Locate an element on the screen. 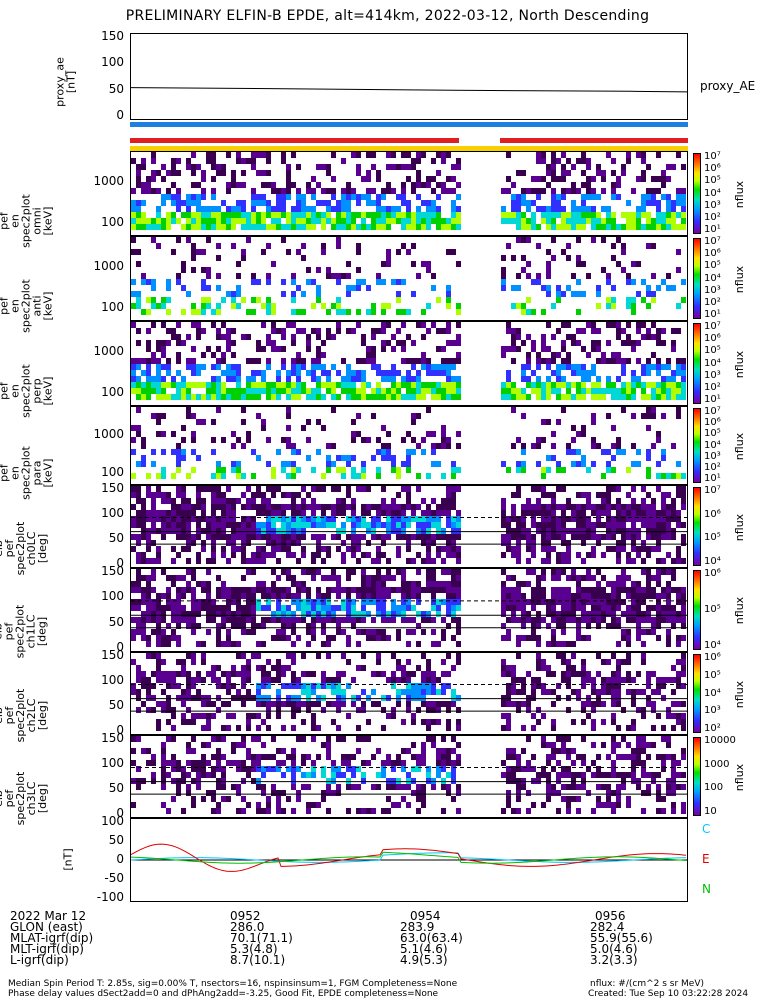 Image resolution: width=775 pixels, height=1000 pixels. cbar-tick-pa_ch0-1: 10⁶ is located at coordinates (712, 514).